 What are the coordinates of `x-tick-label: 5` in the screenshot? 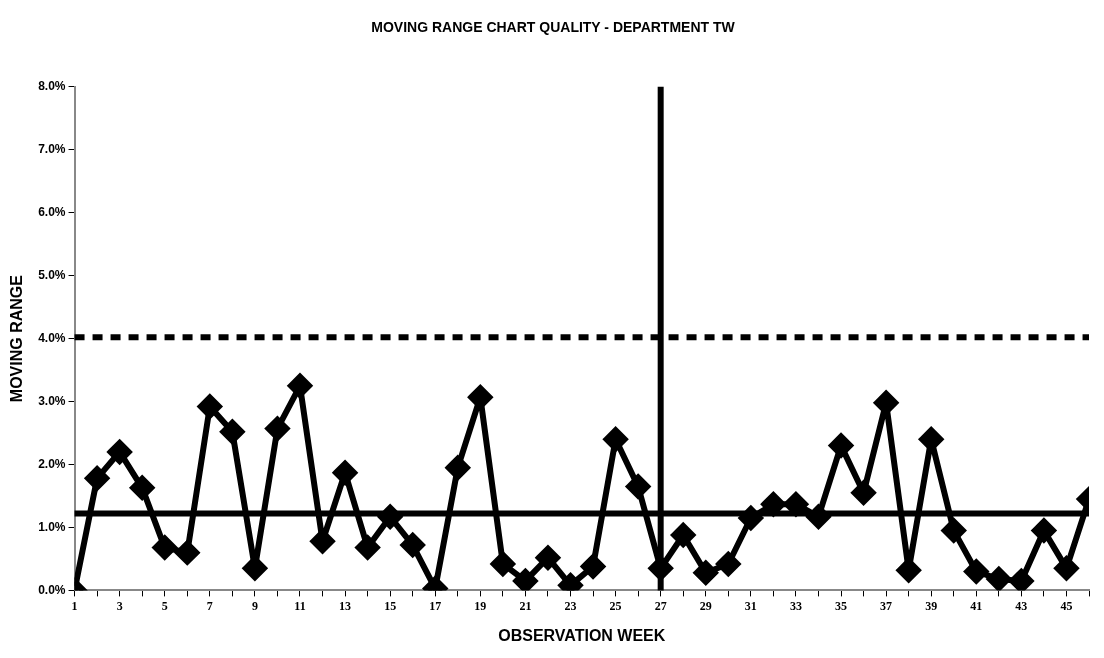 It's located at (164, 605).